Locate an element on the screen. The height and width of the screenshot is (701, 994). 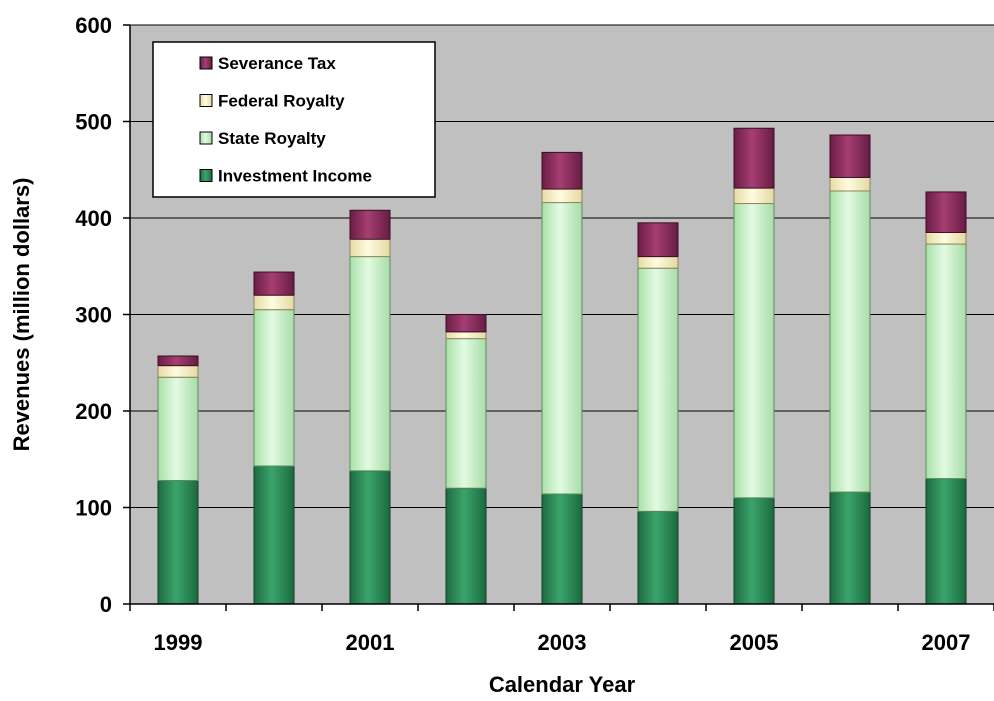
bar-segment-investment-income-2000 is located at coordinates (274, 535).